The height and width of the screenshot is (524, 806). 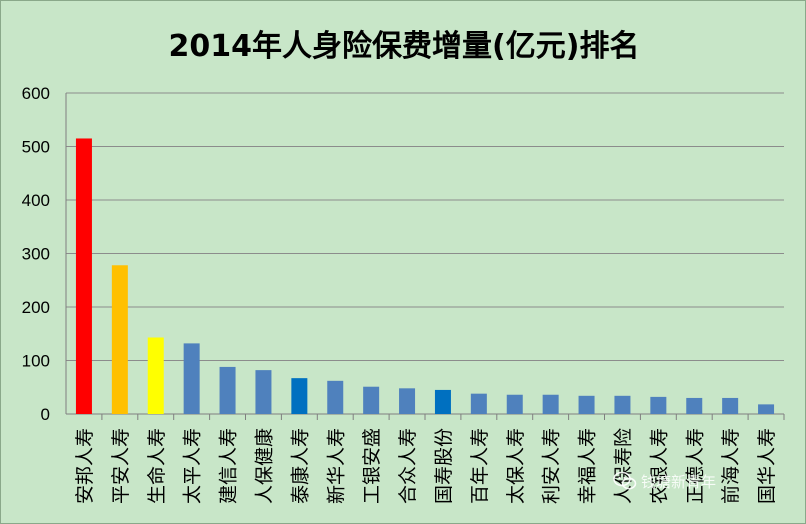 What do you see at coordinates (85, 466) in the screenshot?
I see `category-label: 安邦人寿` at bounding box center [85, 466].